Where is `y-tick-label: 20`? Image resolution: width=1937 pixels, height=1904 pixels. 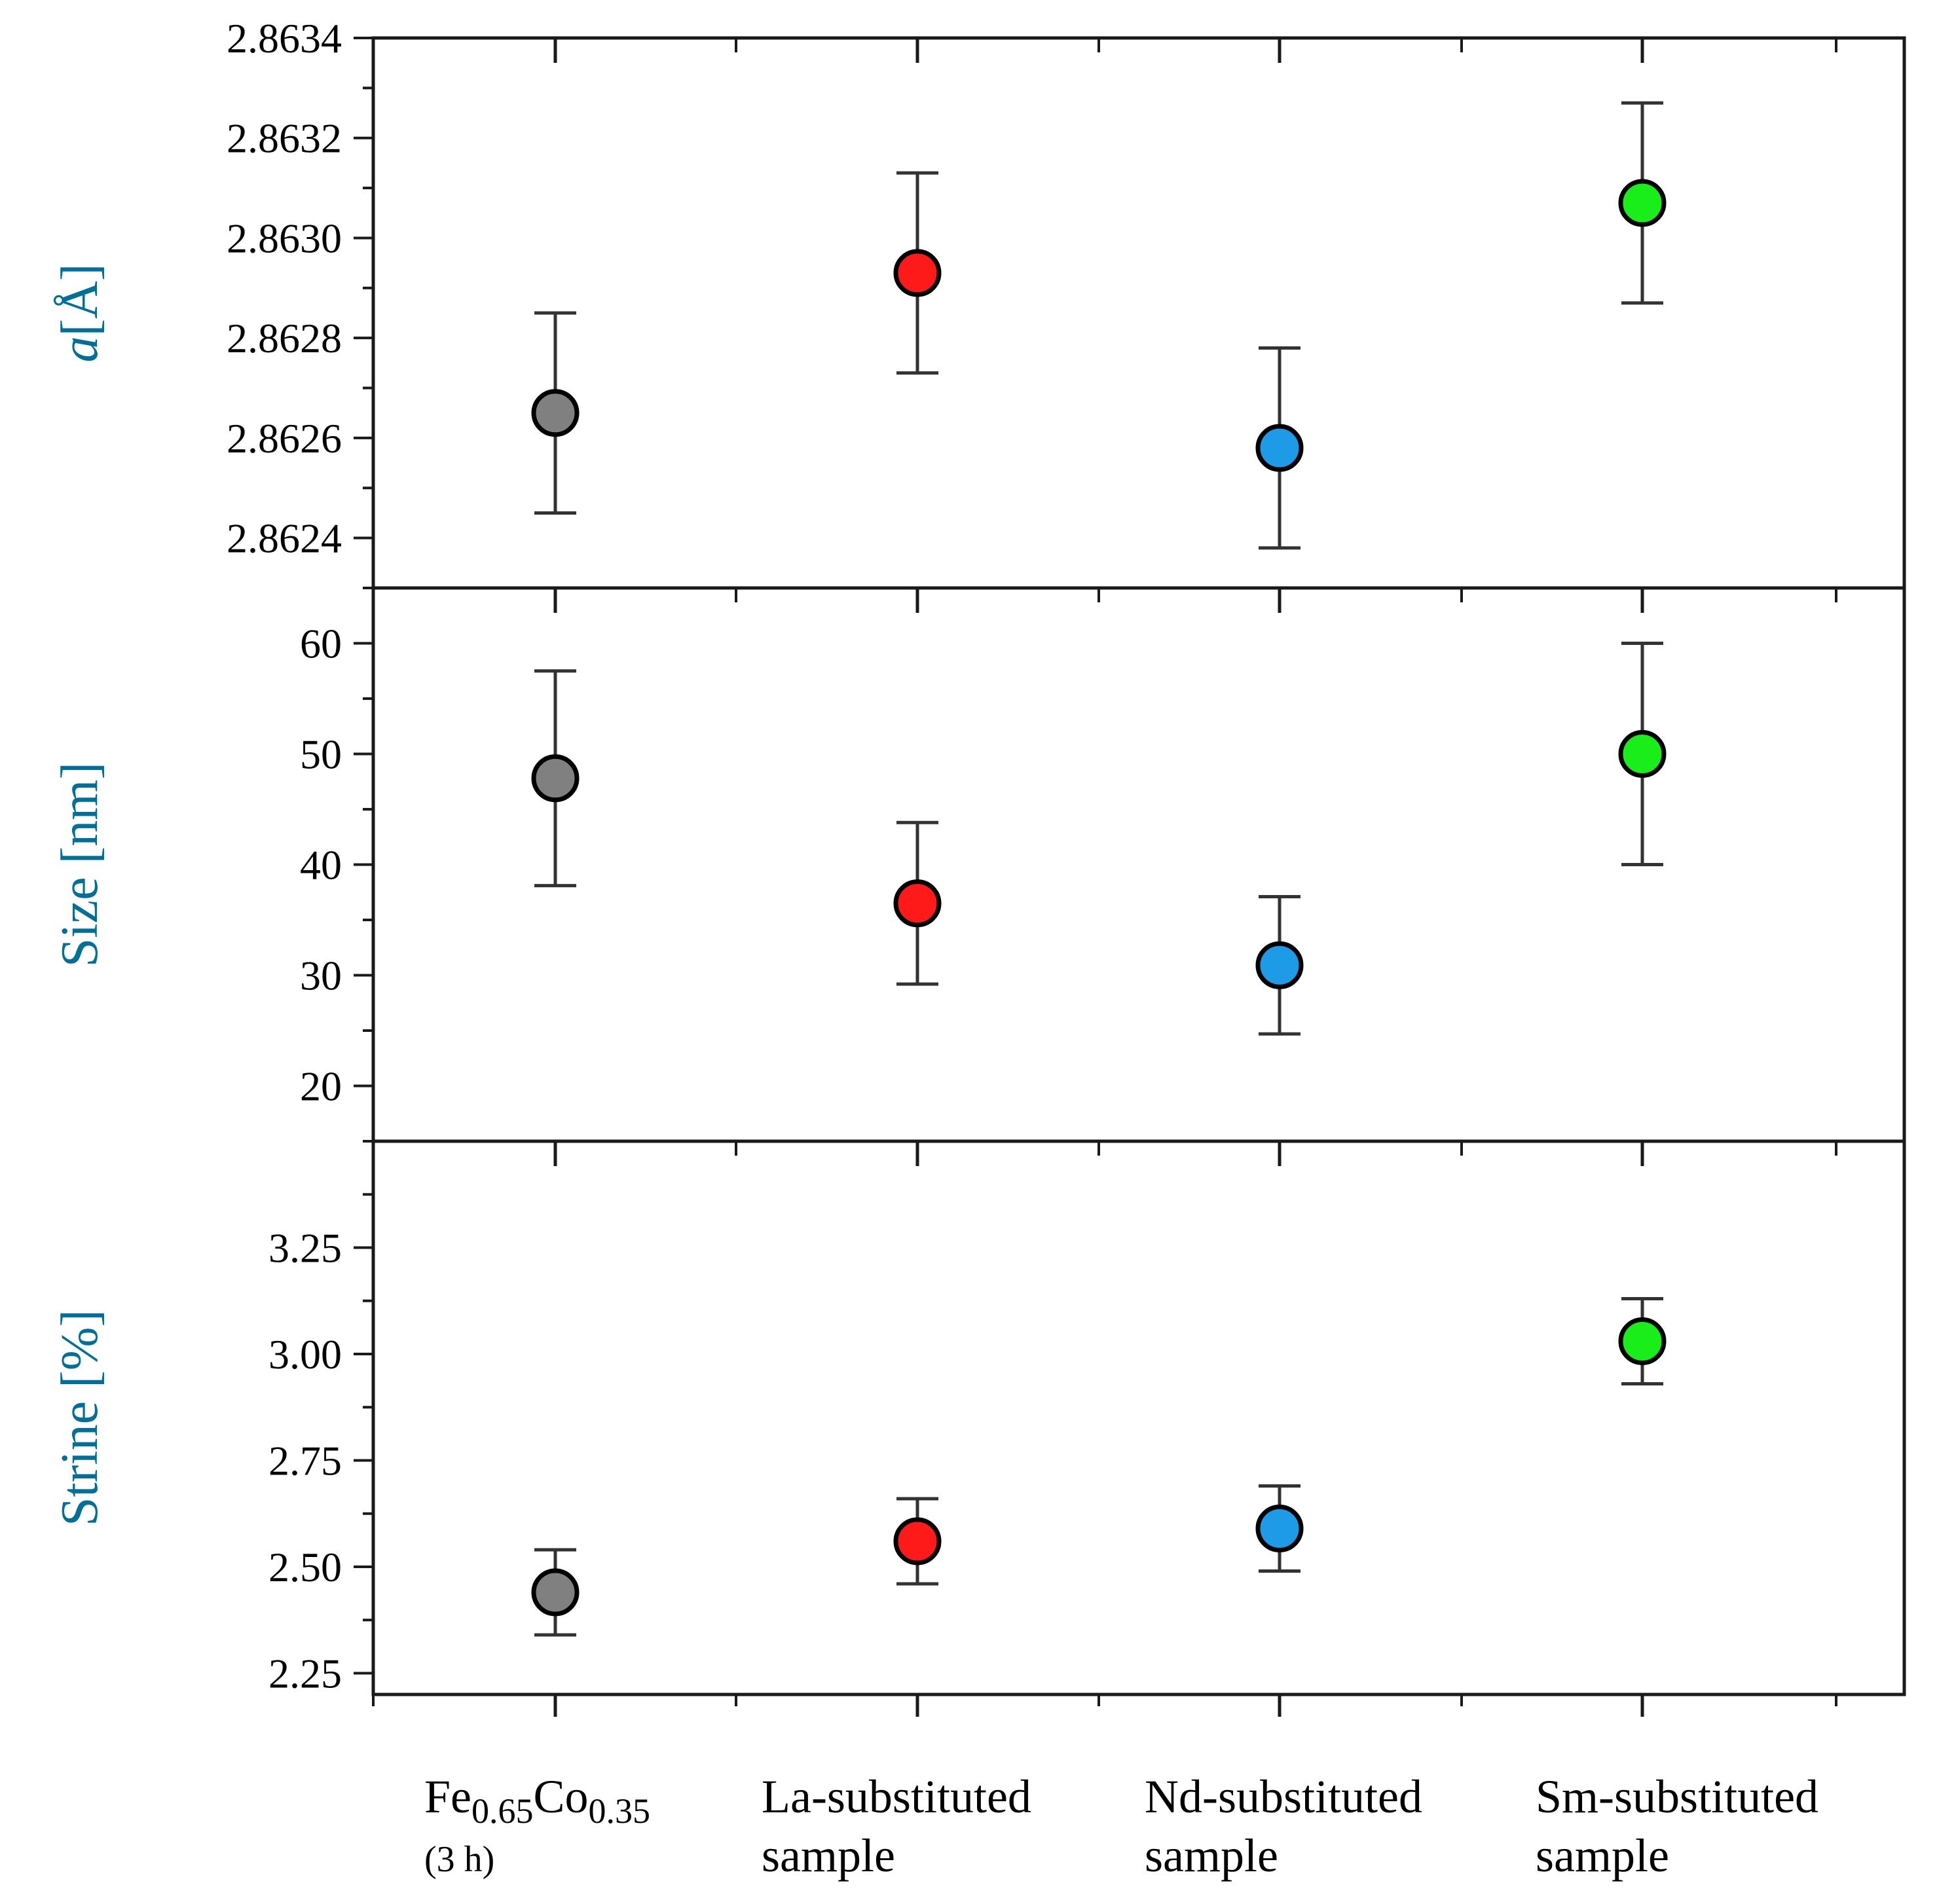 y-tick-label: 20 is located at coordinates (321, 1086).